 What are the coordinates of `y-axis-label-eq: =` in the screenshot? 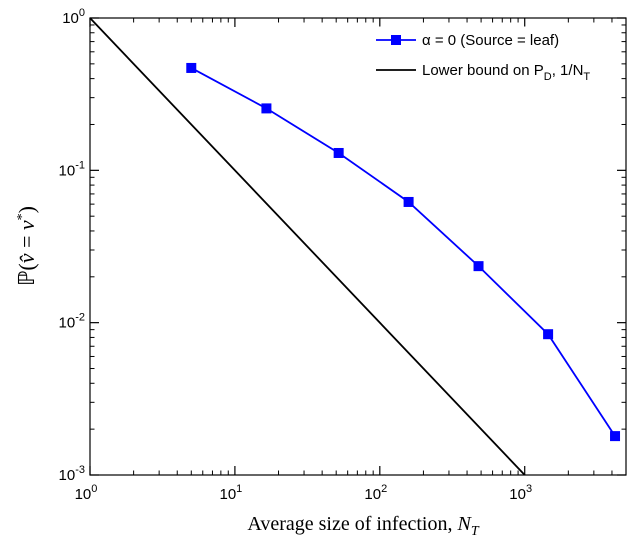 It's located at (26, 241).